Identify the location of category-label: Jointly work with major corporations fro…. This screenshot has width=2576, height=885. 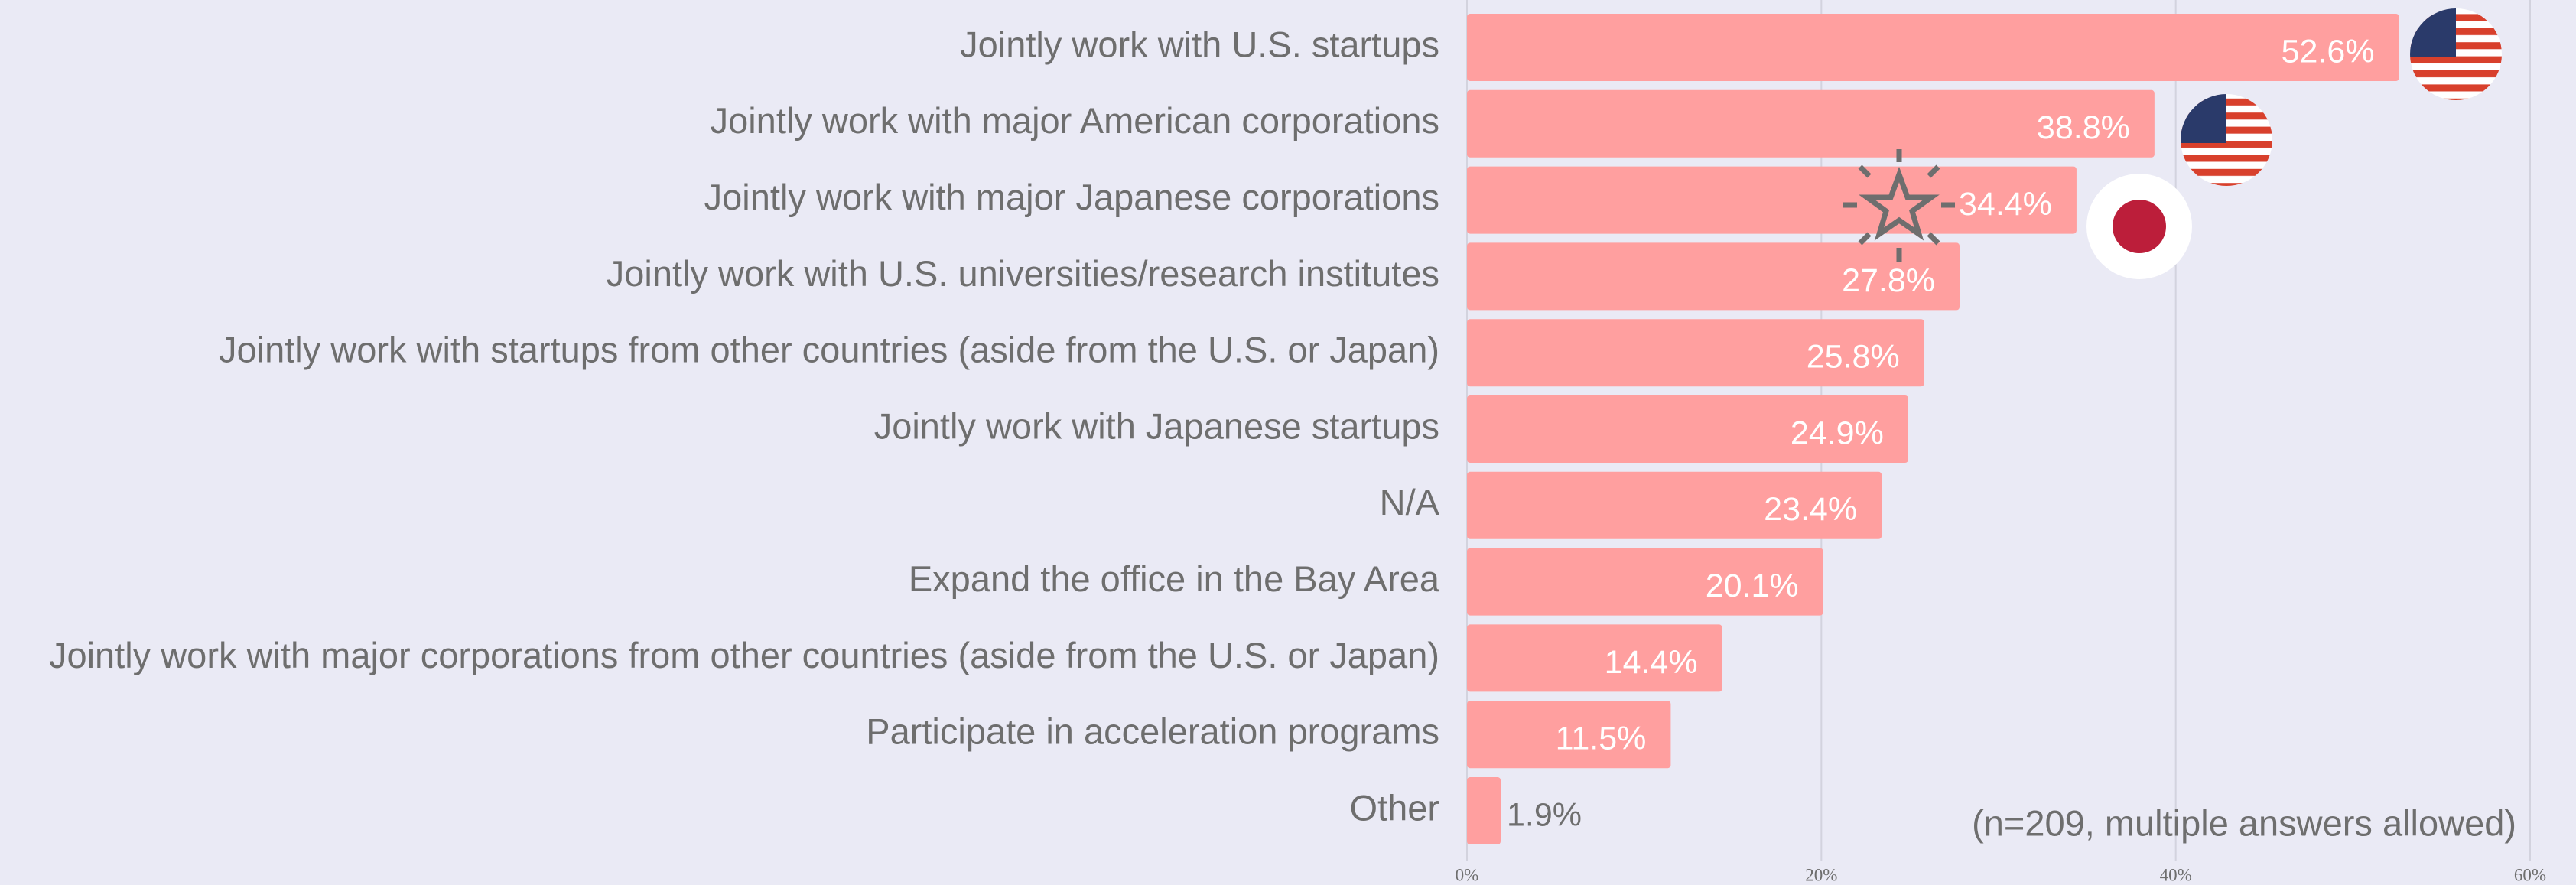
(744, 655).